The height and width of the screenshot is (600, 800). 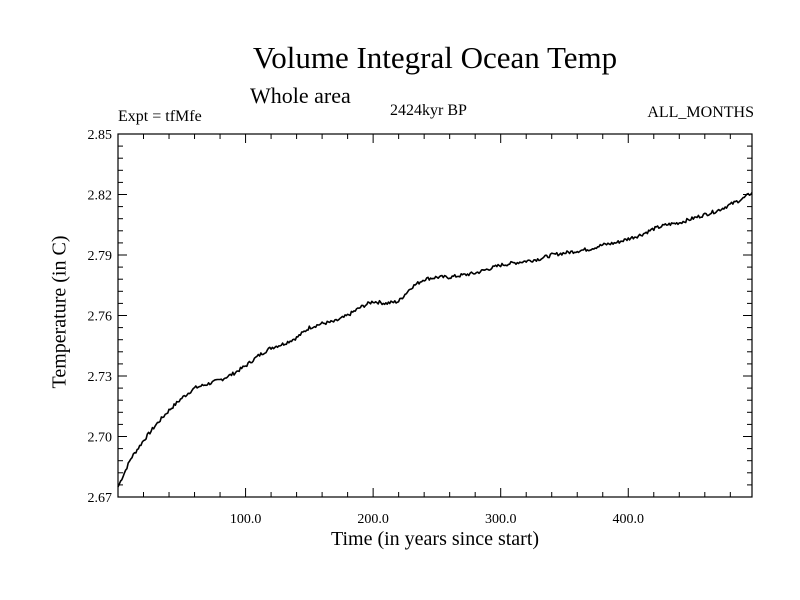 What do you see at coordinates (59, 312) in the screenshot?
I see `y-axis-label: Temperature (in C)` at bounding box center [59, 312].